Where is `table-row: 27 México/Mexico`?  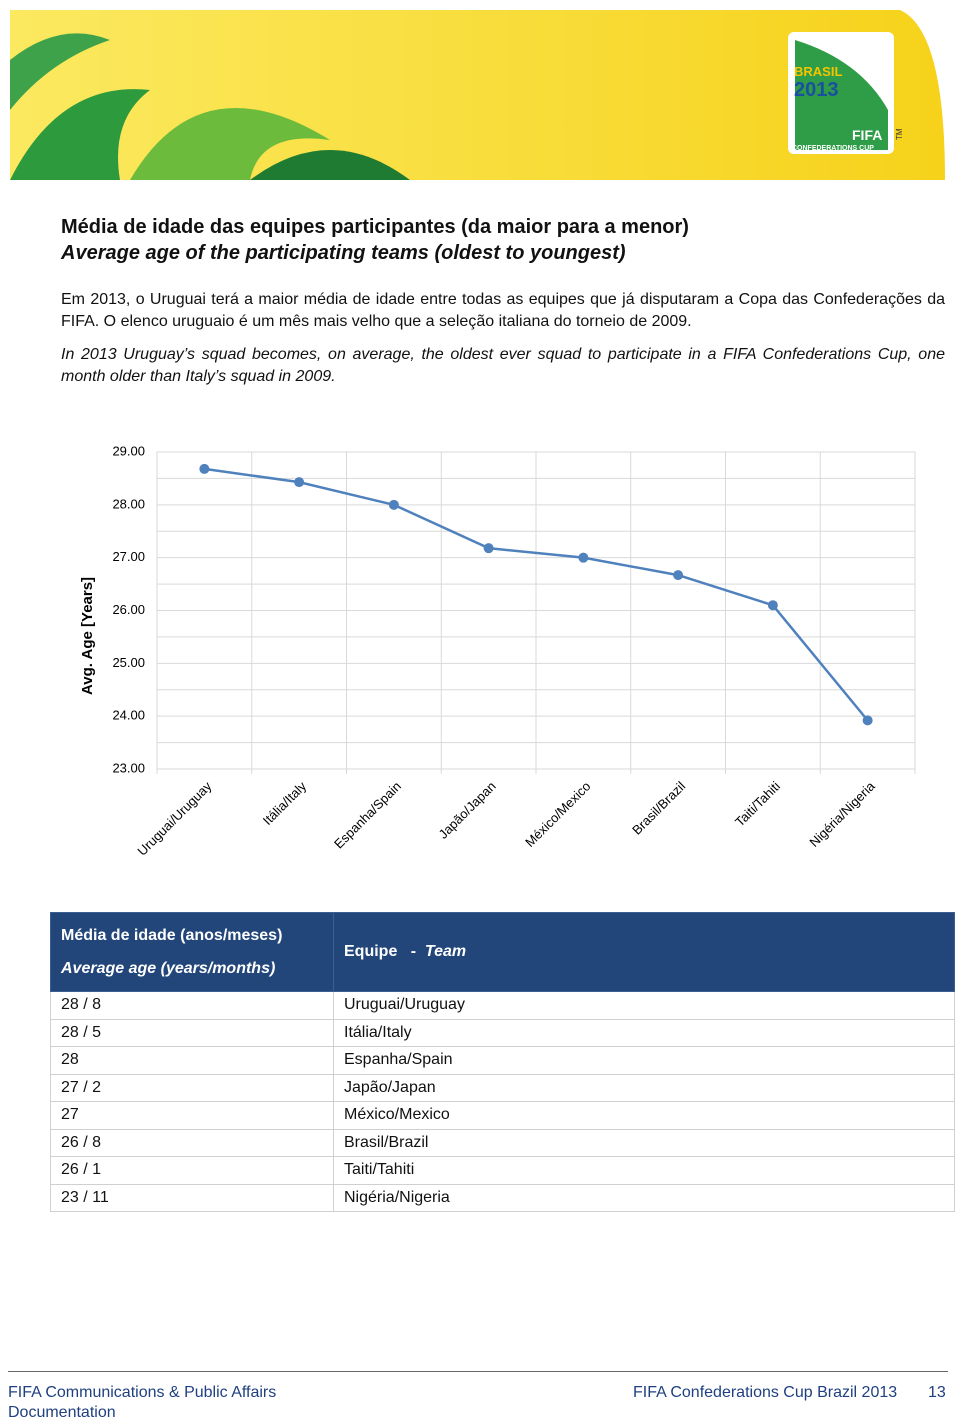 table-row: 27 México/Mexico is located at coordinates (502, 1115).